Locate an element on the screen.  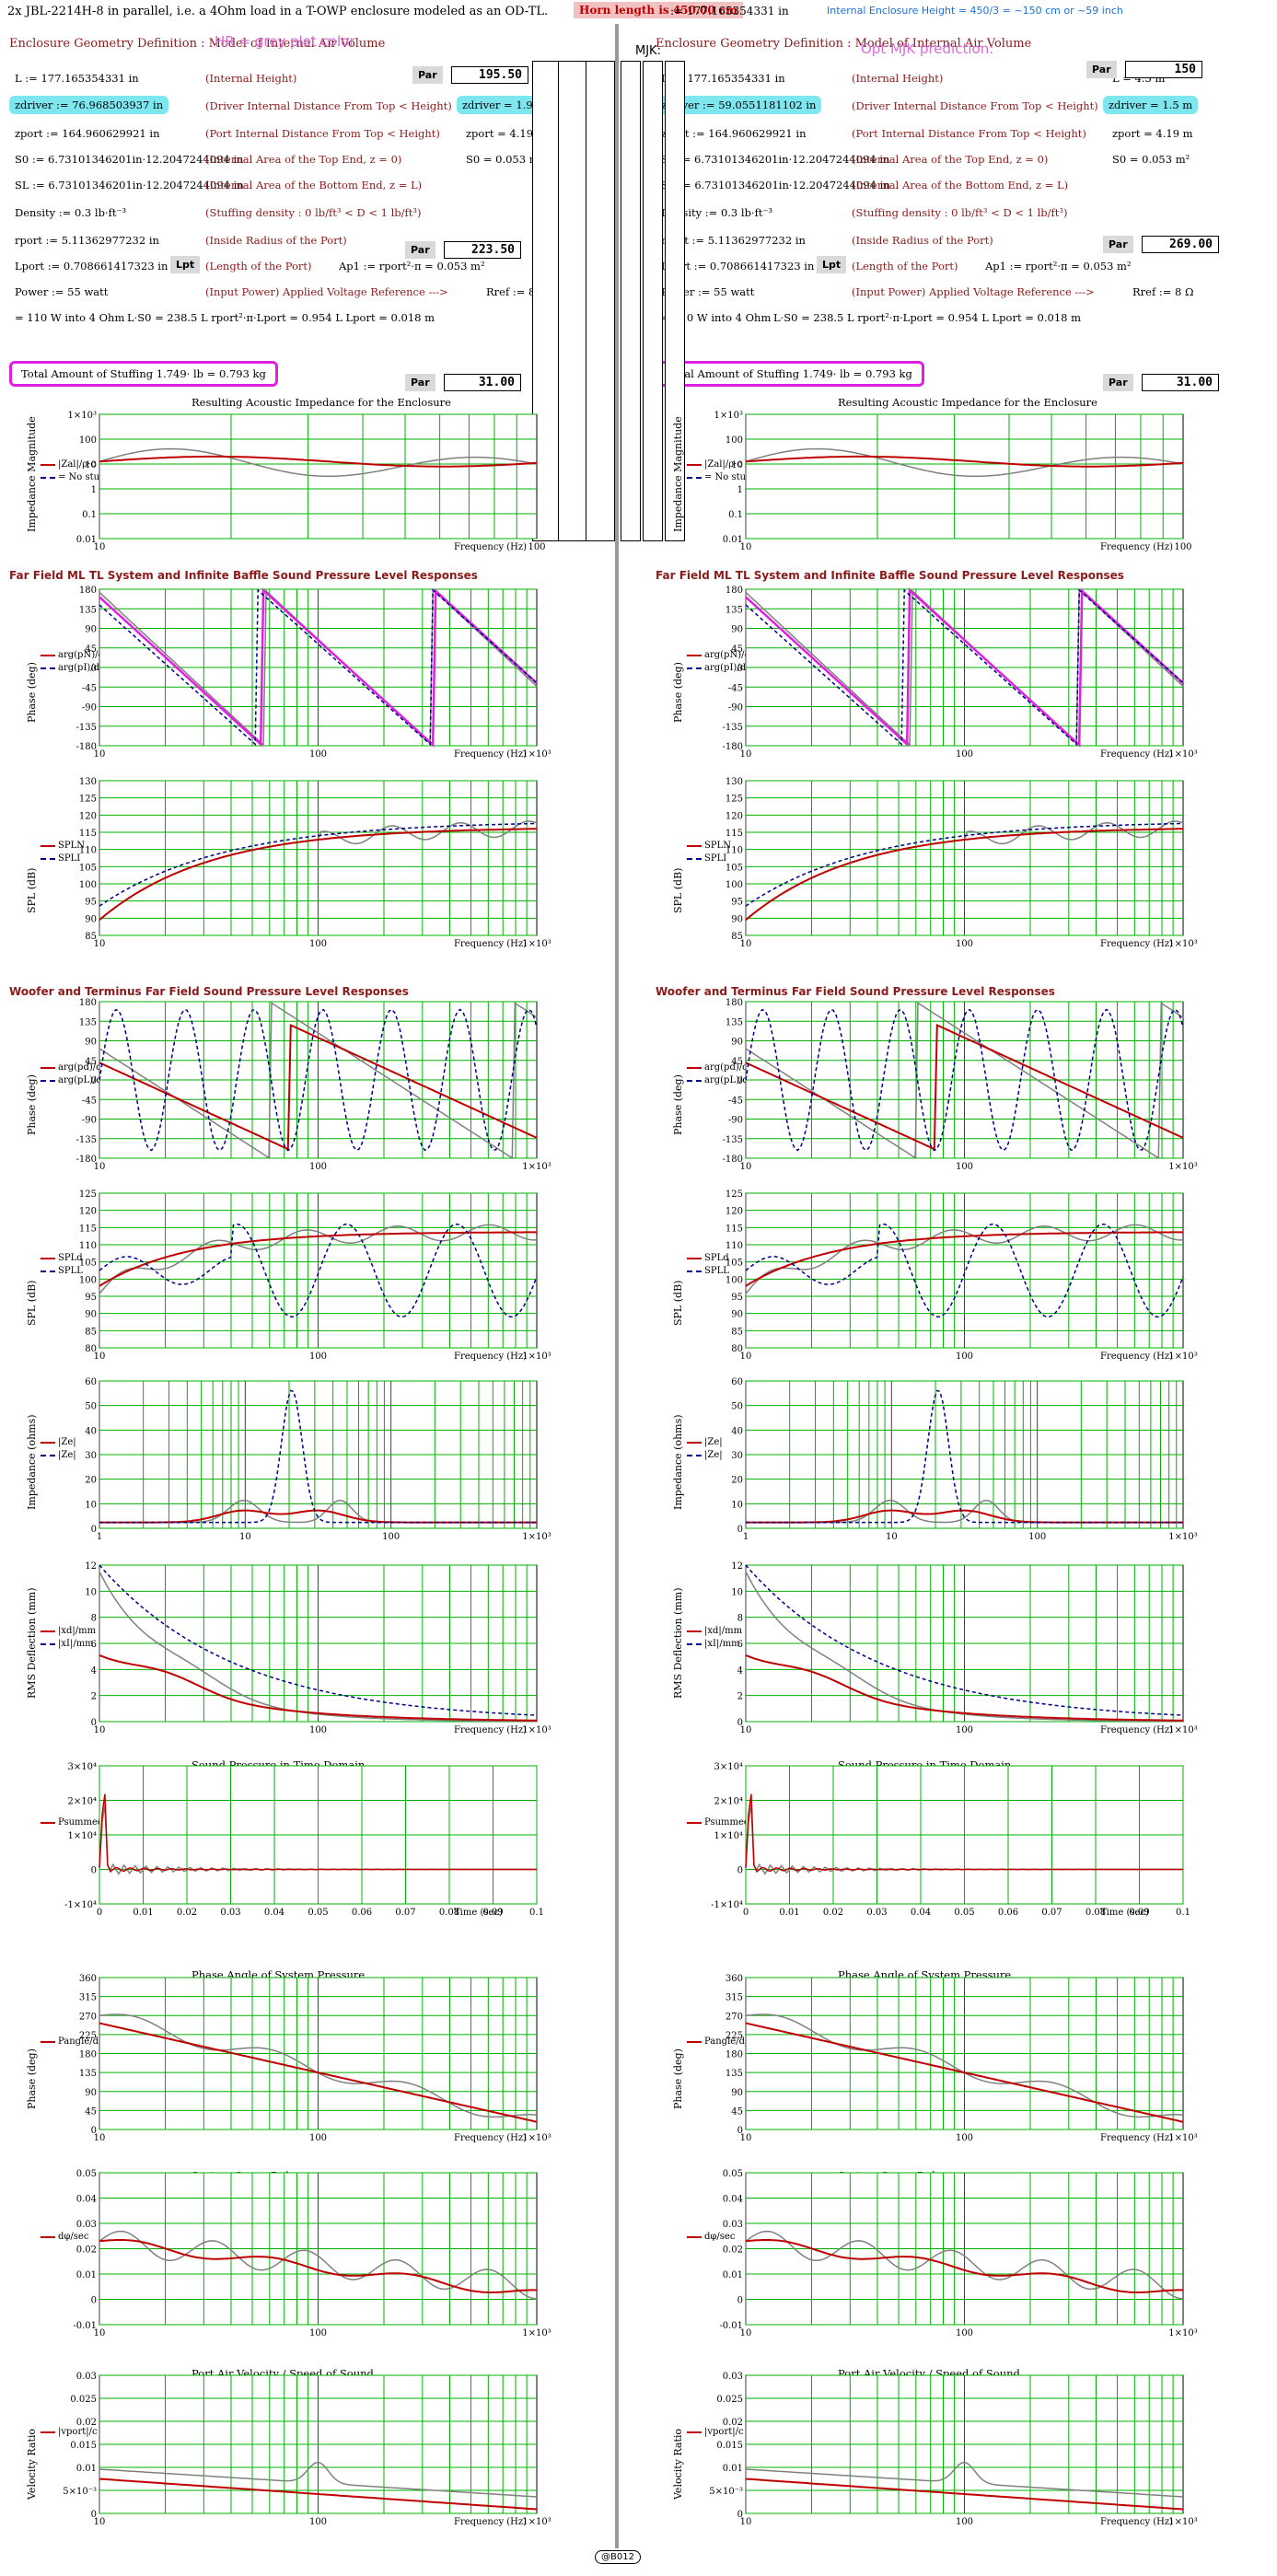
param-expr: Power := 55 watt is located at coordinates (62, 291).